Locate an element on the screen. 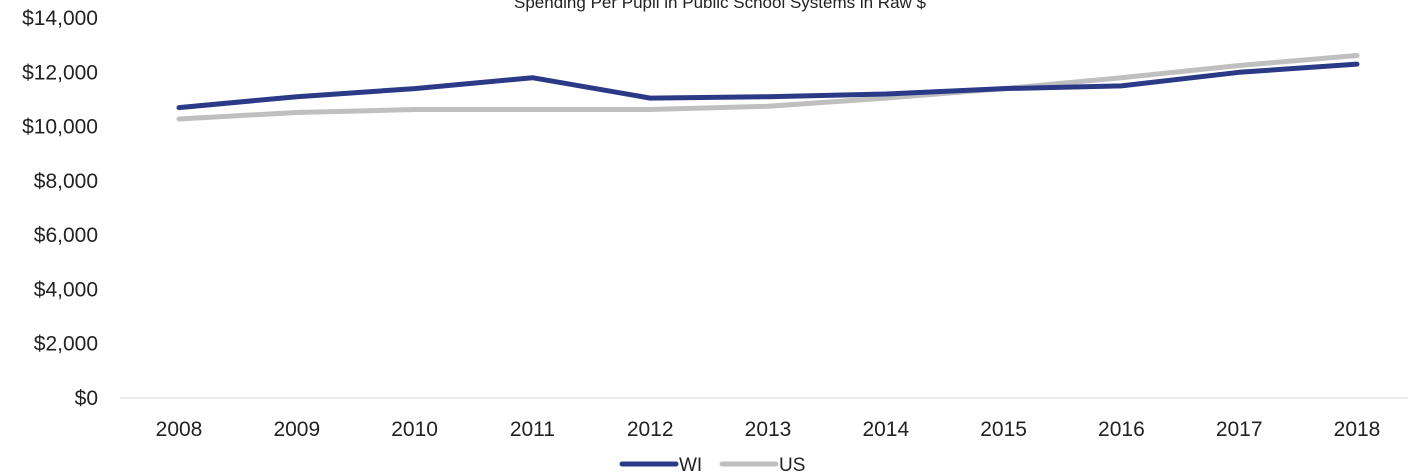 The height and width of the screenshot is (475, 1413). x-tick-label: 2011 is located at coordinates (532, 429).